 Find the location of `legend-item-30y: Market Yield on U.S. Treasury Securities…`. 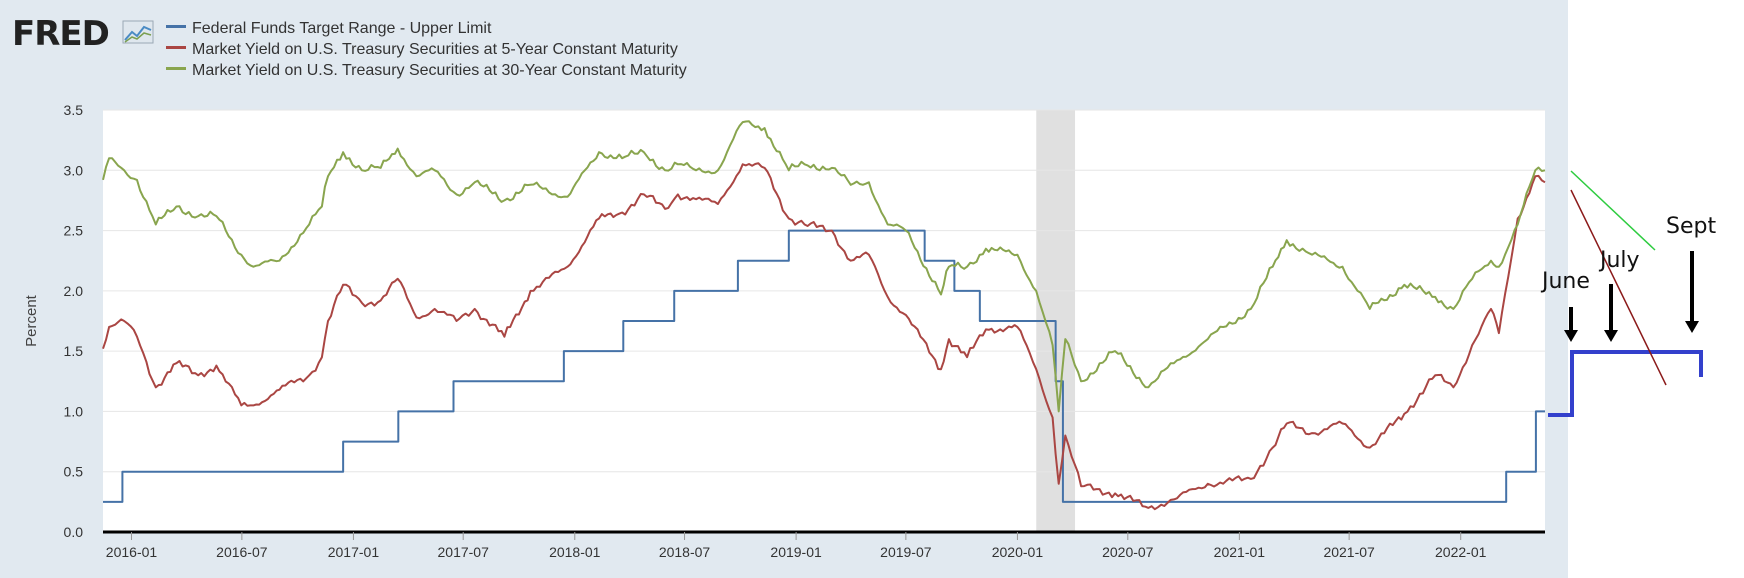

legend-item-30y: Market Yield on U.S. Treasury Securities… is located at coordinates (426, 71).